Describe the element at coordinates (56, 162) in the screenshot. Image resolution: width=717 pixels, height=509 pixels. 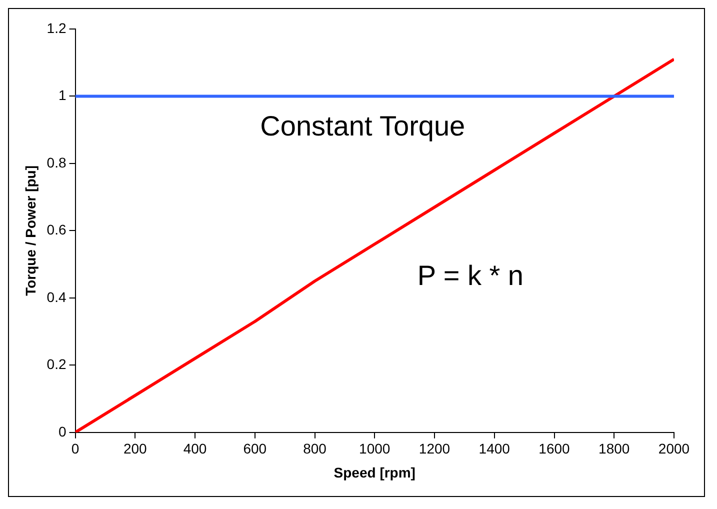
I see `y-tick-label: 0.8` at that location.